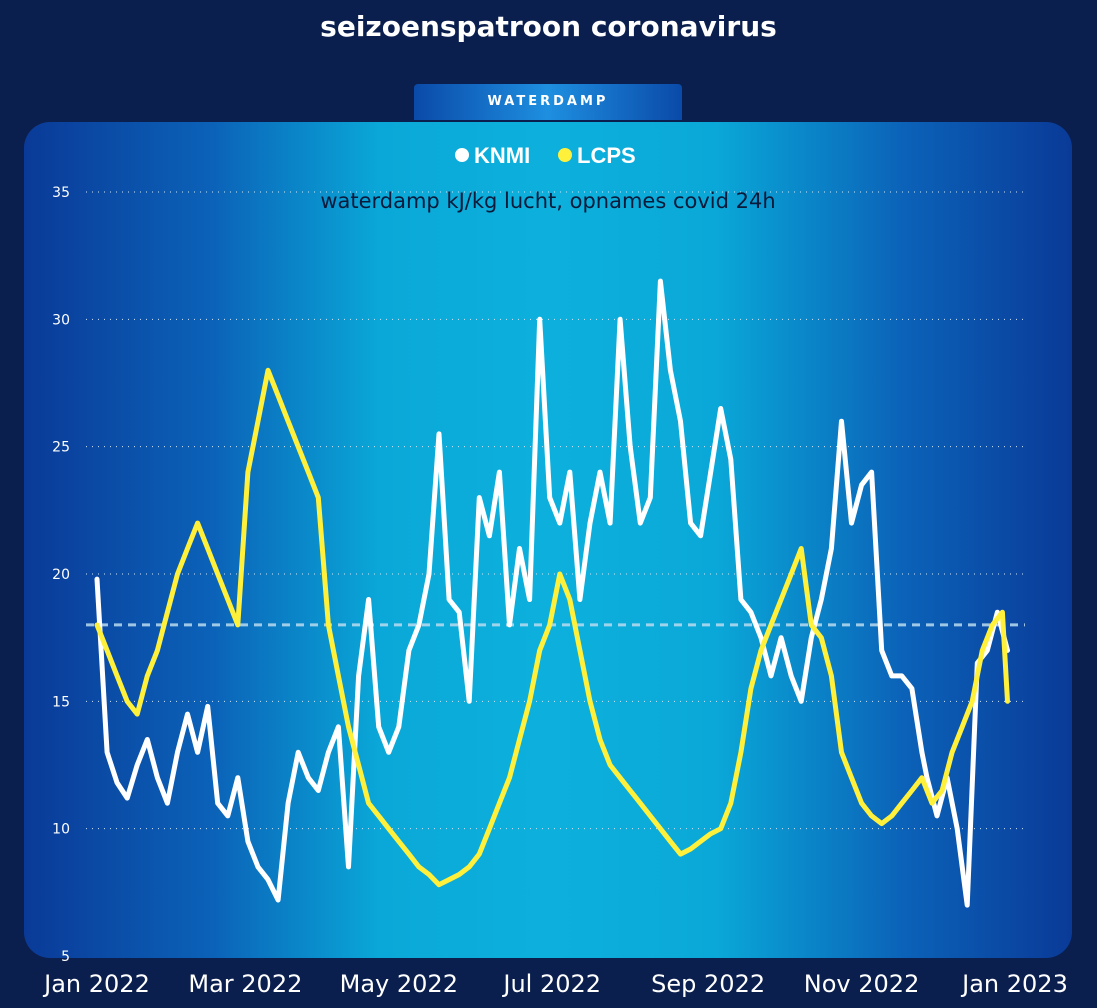 This screenshot has width=1097, height=1008. I want to click on x-tick-label: Jan 2023, so click(1014, 984).